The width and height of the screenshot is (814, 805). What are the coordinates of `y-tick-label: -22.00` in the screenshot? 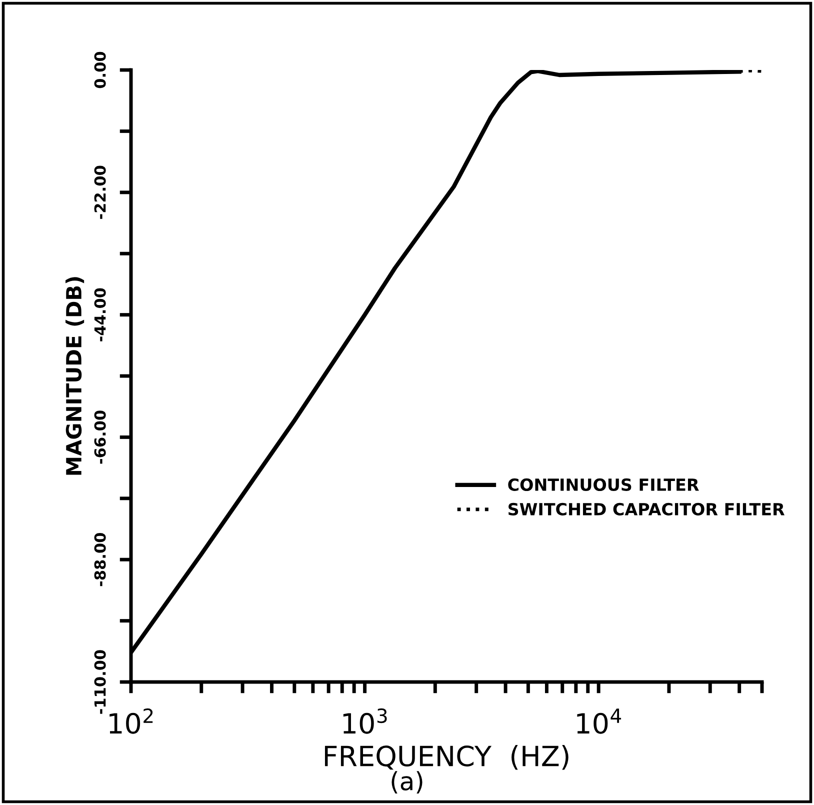 It's located at (100, 192).